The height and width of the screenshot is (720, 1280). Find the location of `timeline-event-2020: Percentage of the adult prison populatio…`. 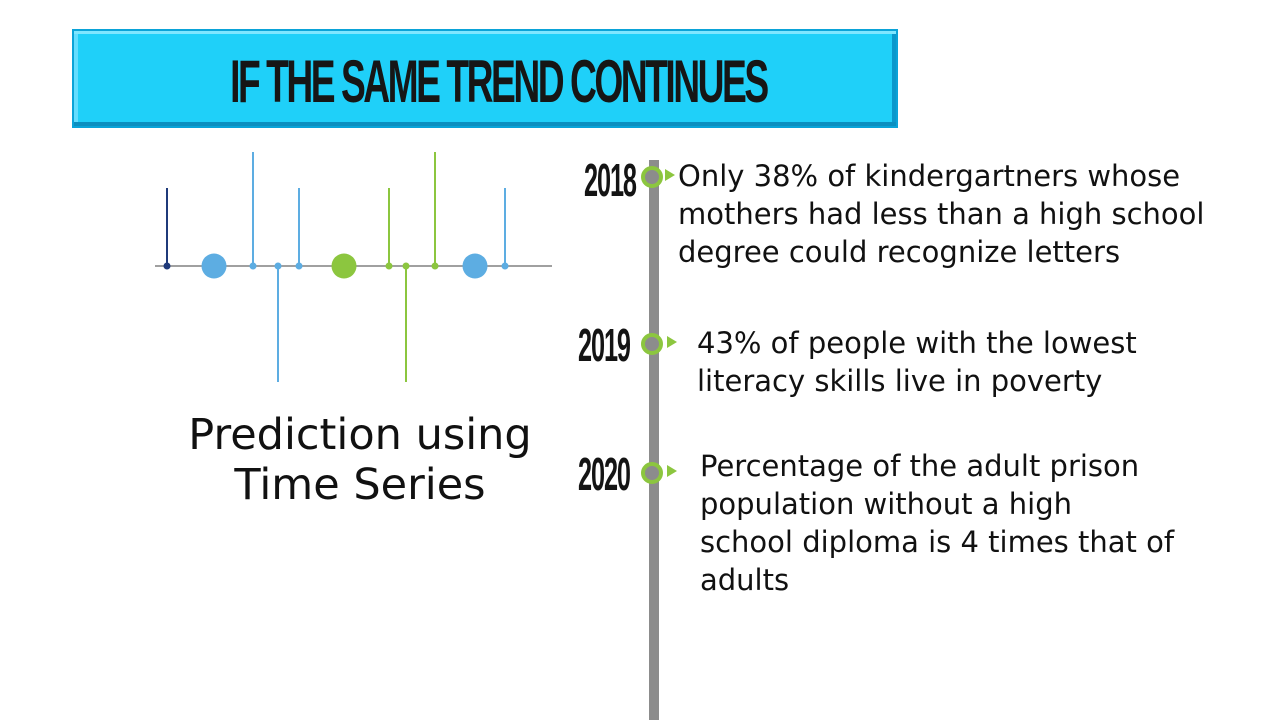

timeline-event-2020: Percentage of the adult prison populatio… is located at coordinates (937, 523).